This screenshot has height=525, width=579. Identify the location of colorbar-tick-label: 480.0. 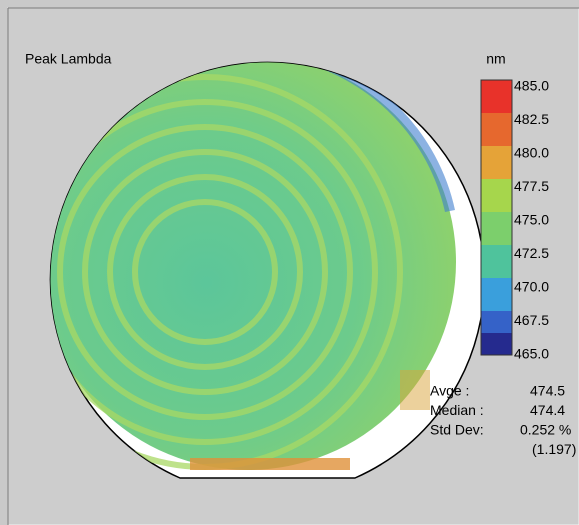
(531, 153).